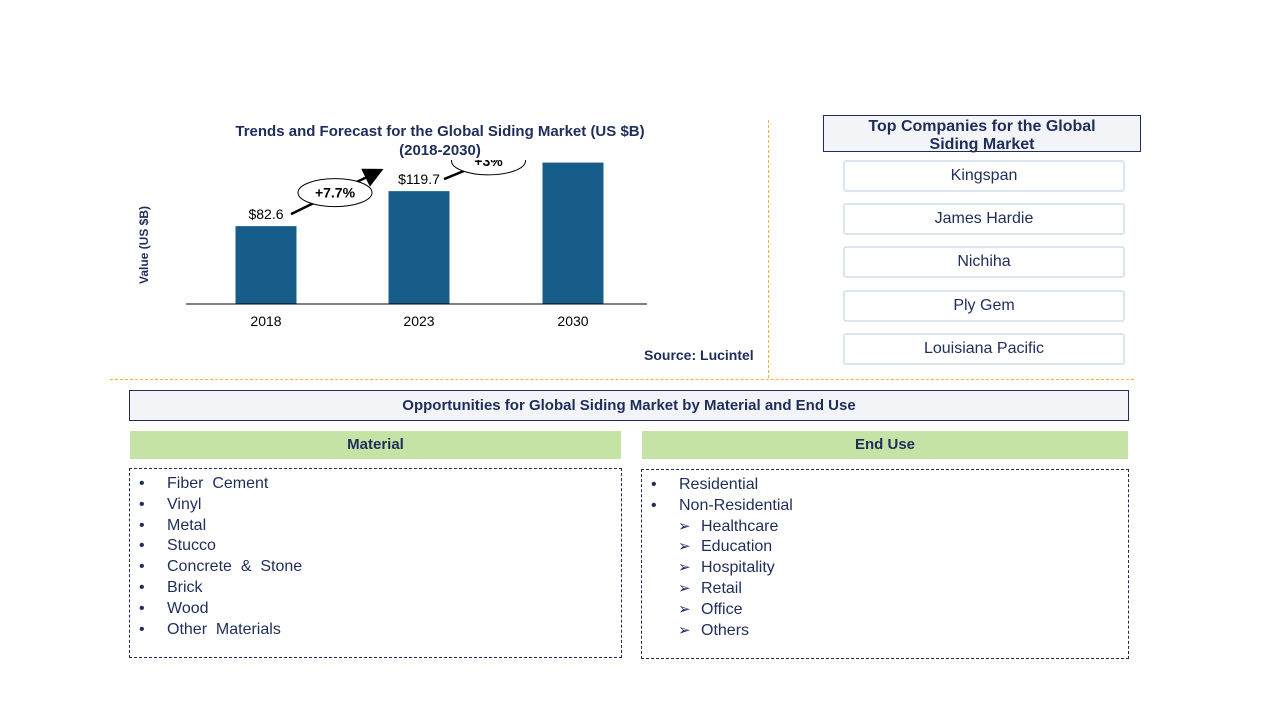 The width and height of the screenshot is (1280, 720). I want to click on material-item-label: Concrete & Stone, so click(235, 567).